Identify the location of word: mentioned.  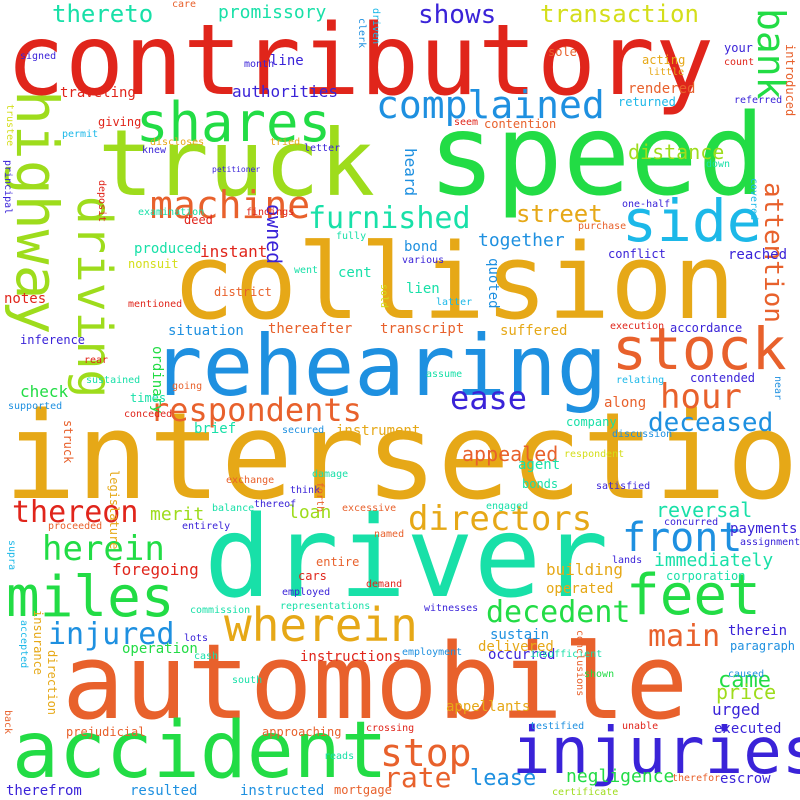
(155, 304).